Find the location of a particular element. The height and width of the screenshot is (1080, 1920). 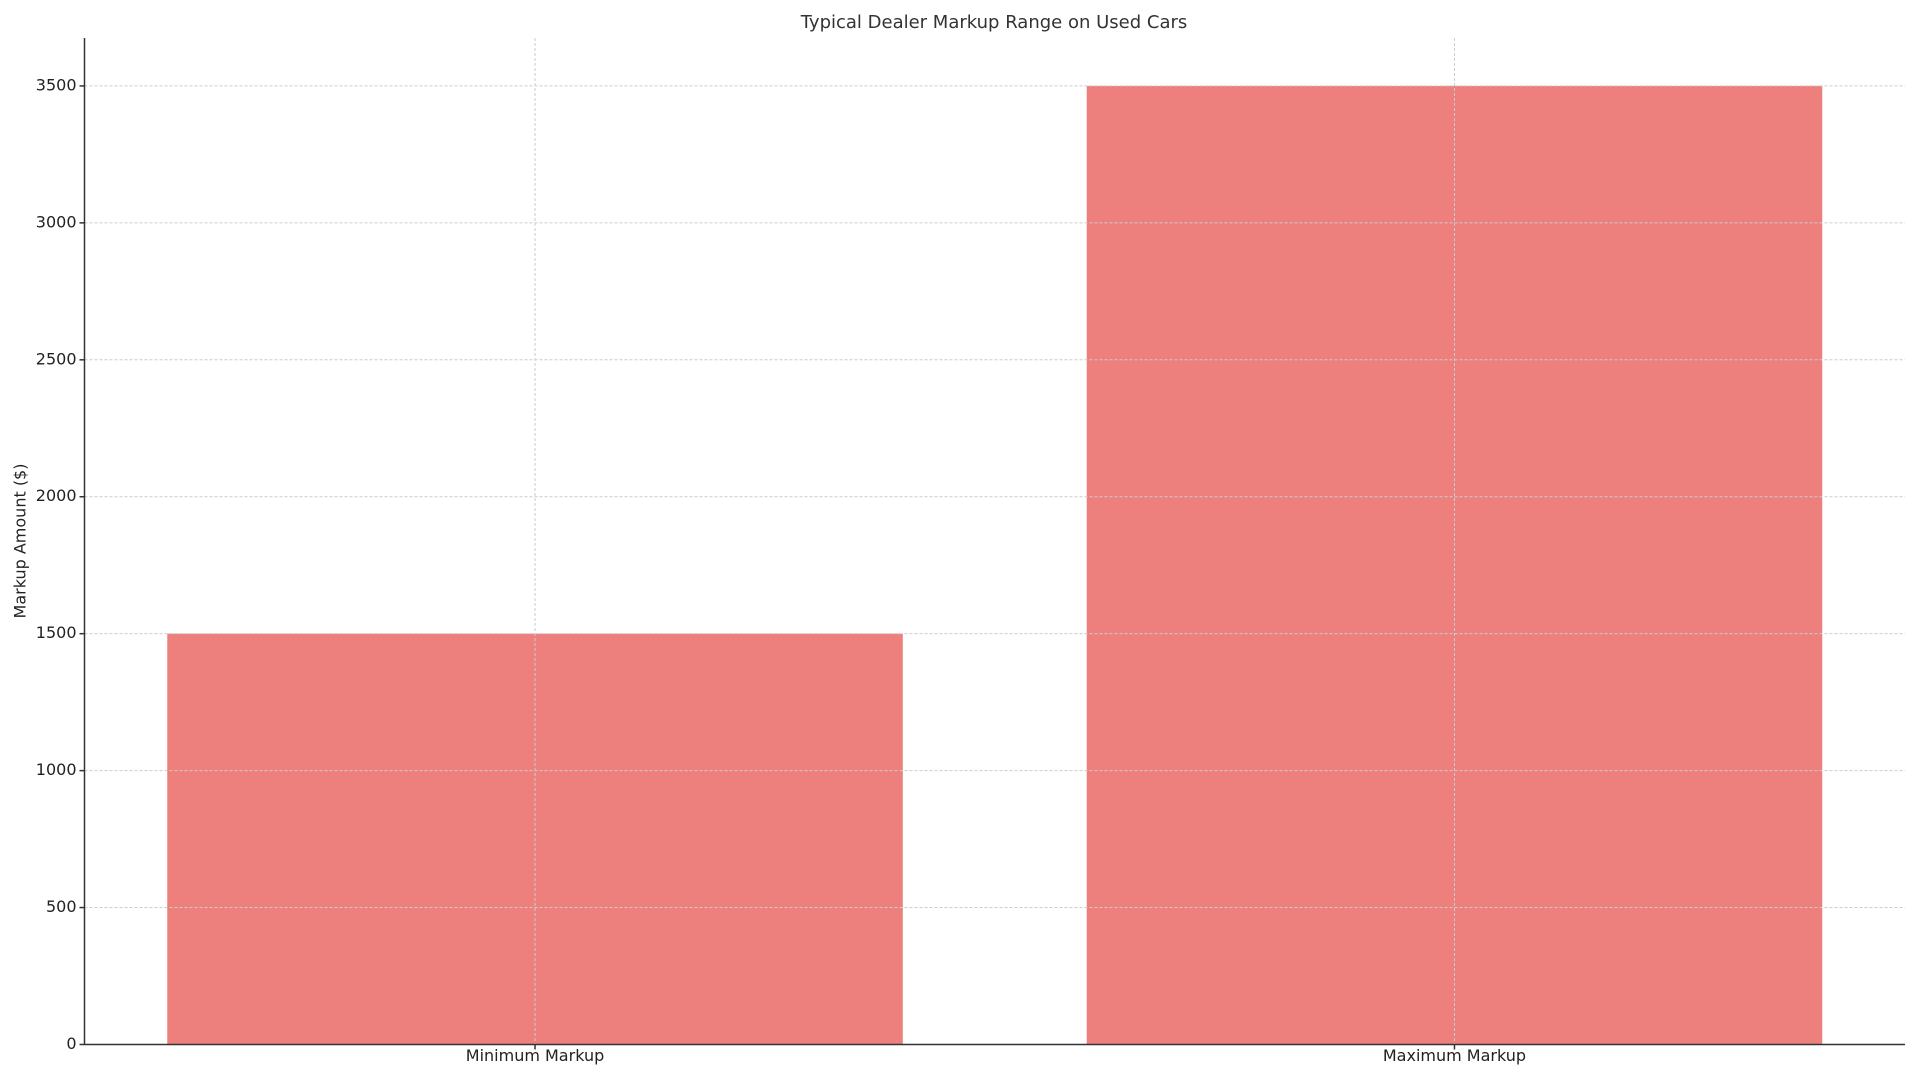

chart-title: Typical Dealer Markup Range on Used Cars is located at coordinates (994, 22).